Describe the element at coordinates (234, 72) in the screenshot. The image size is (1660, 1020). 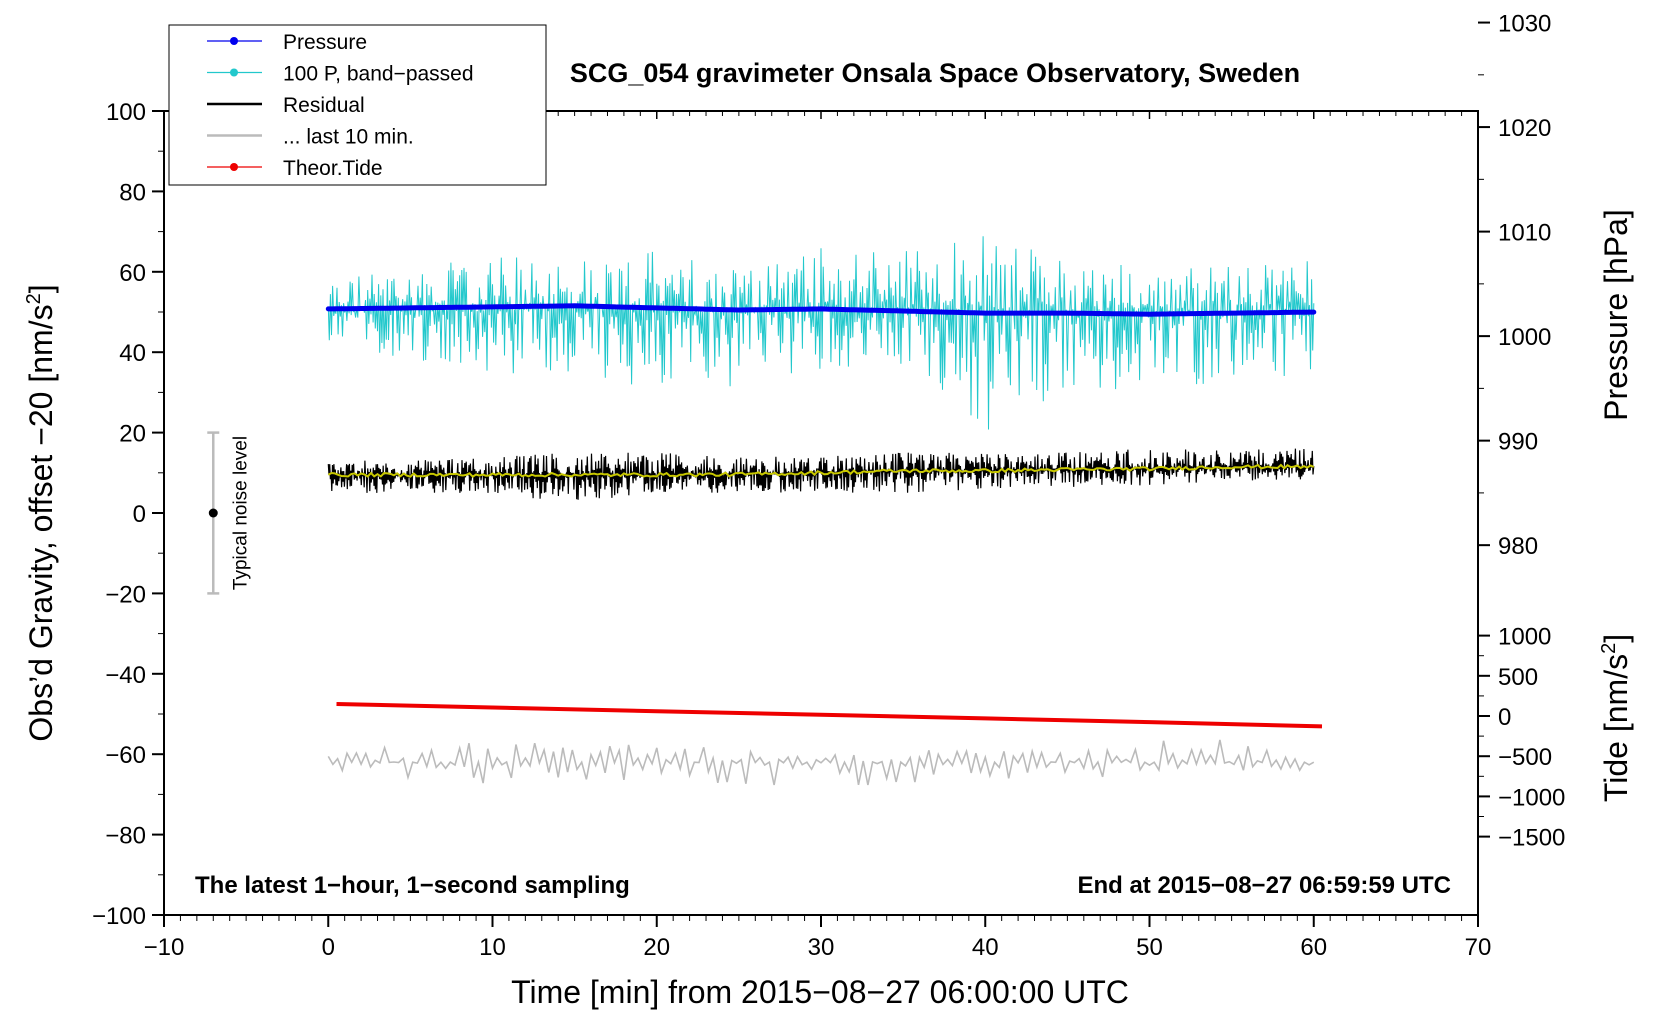
I see `legend-marker-100-p-band-passed` at that location.